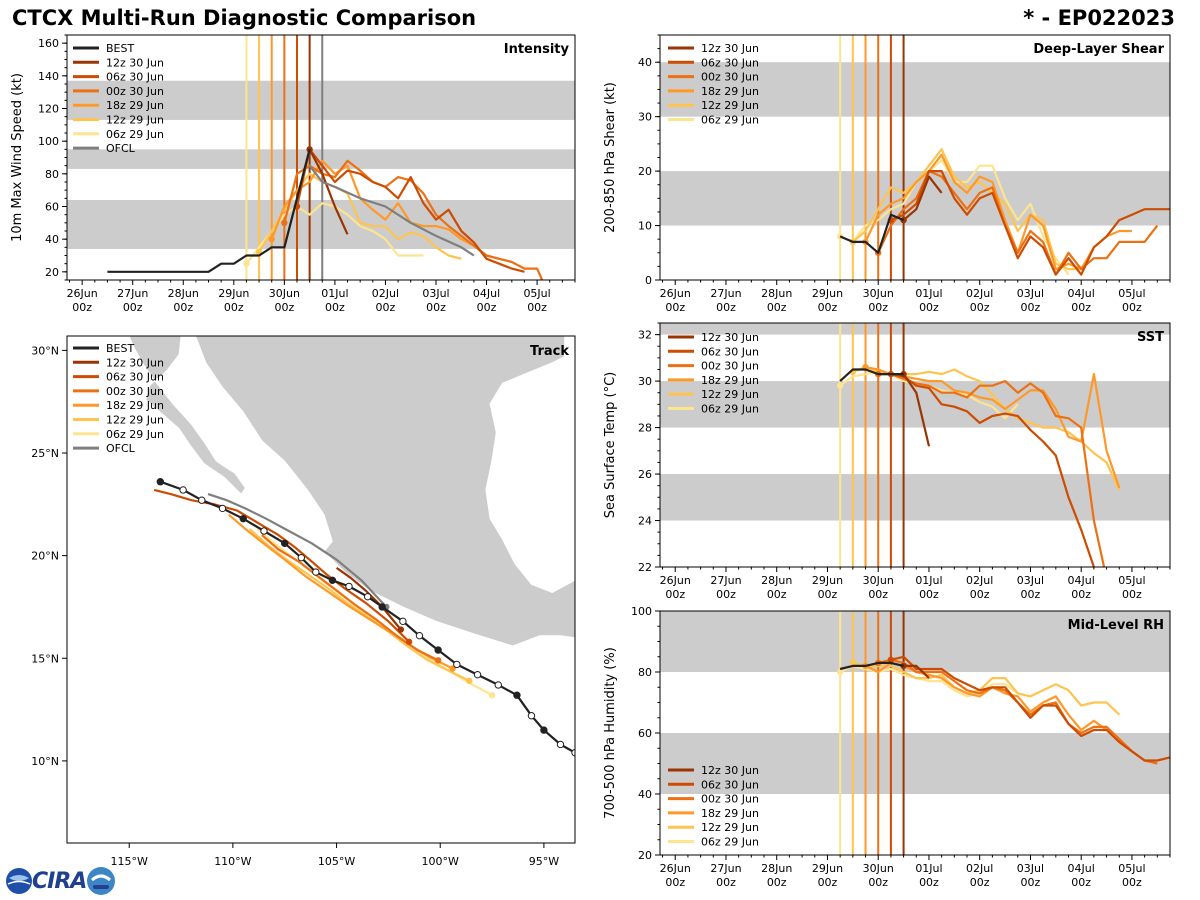  I want to click on cira-logo: CIRA, so click(60, 881).